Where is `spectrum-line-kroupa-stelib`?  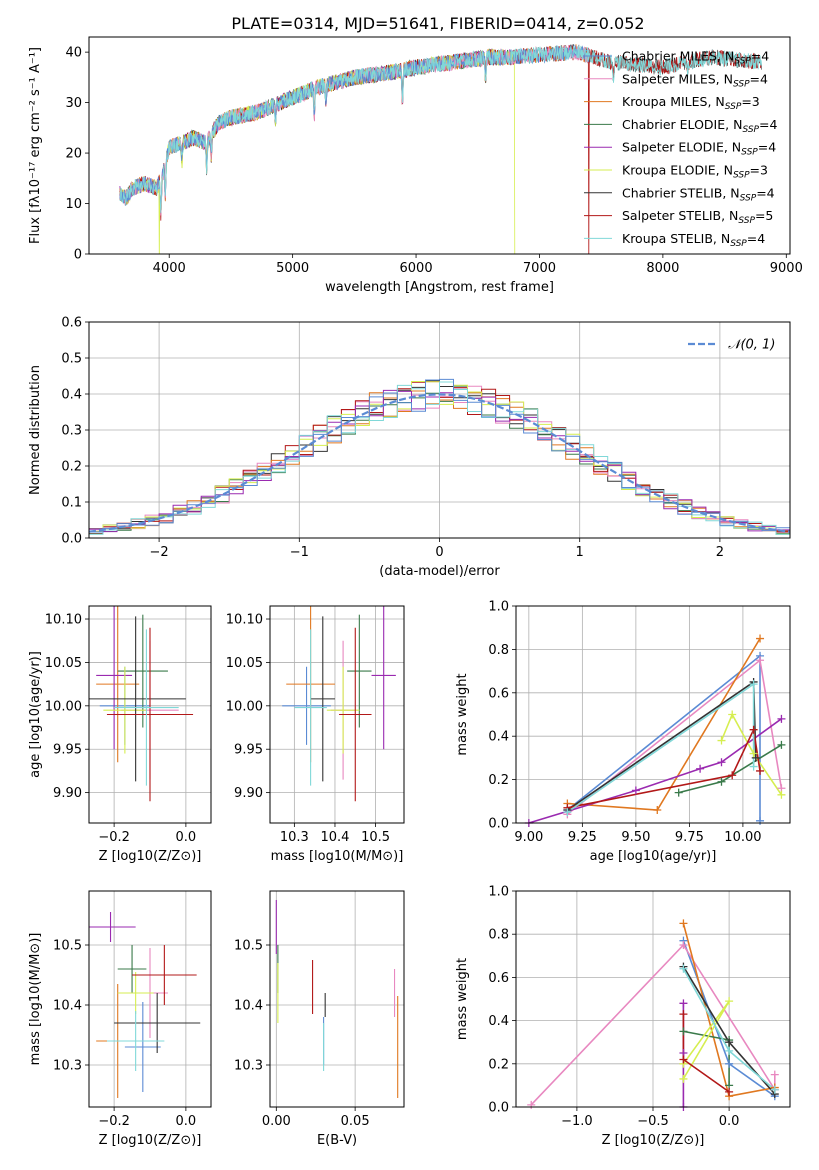 spectrum-line-kroupa-stelib is located at coordinates (440, 129).